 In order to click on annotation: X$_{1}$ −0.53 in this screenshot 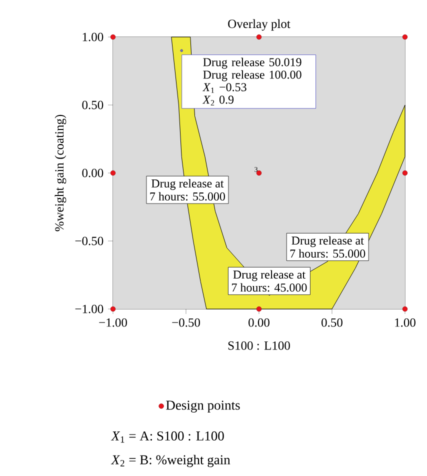, I will do `click(224, 88)`.